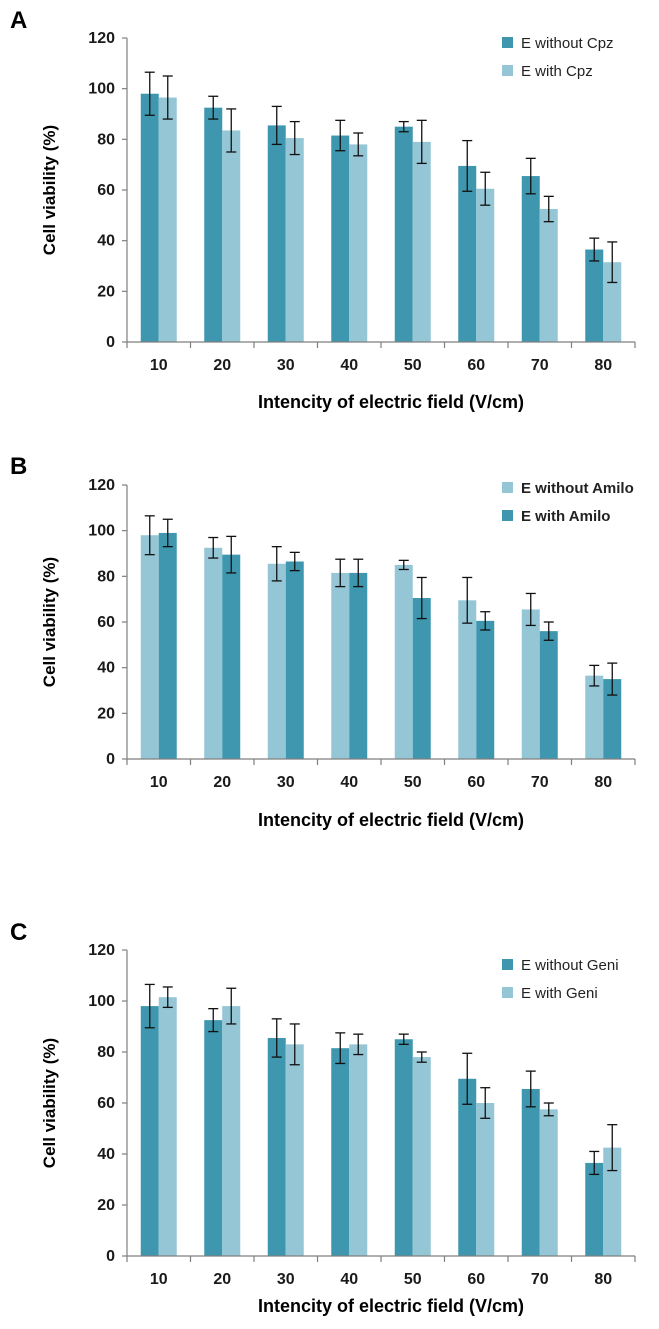 The width and height of the screenshot is (659, 1329). What do you see at coordinates (557, 71) in the screenshot?
I see `legend-label: E with Cpz` at bounding box center [557, 71].